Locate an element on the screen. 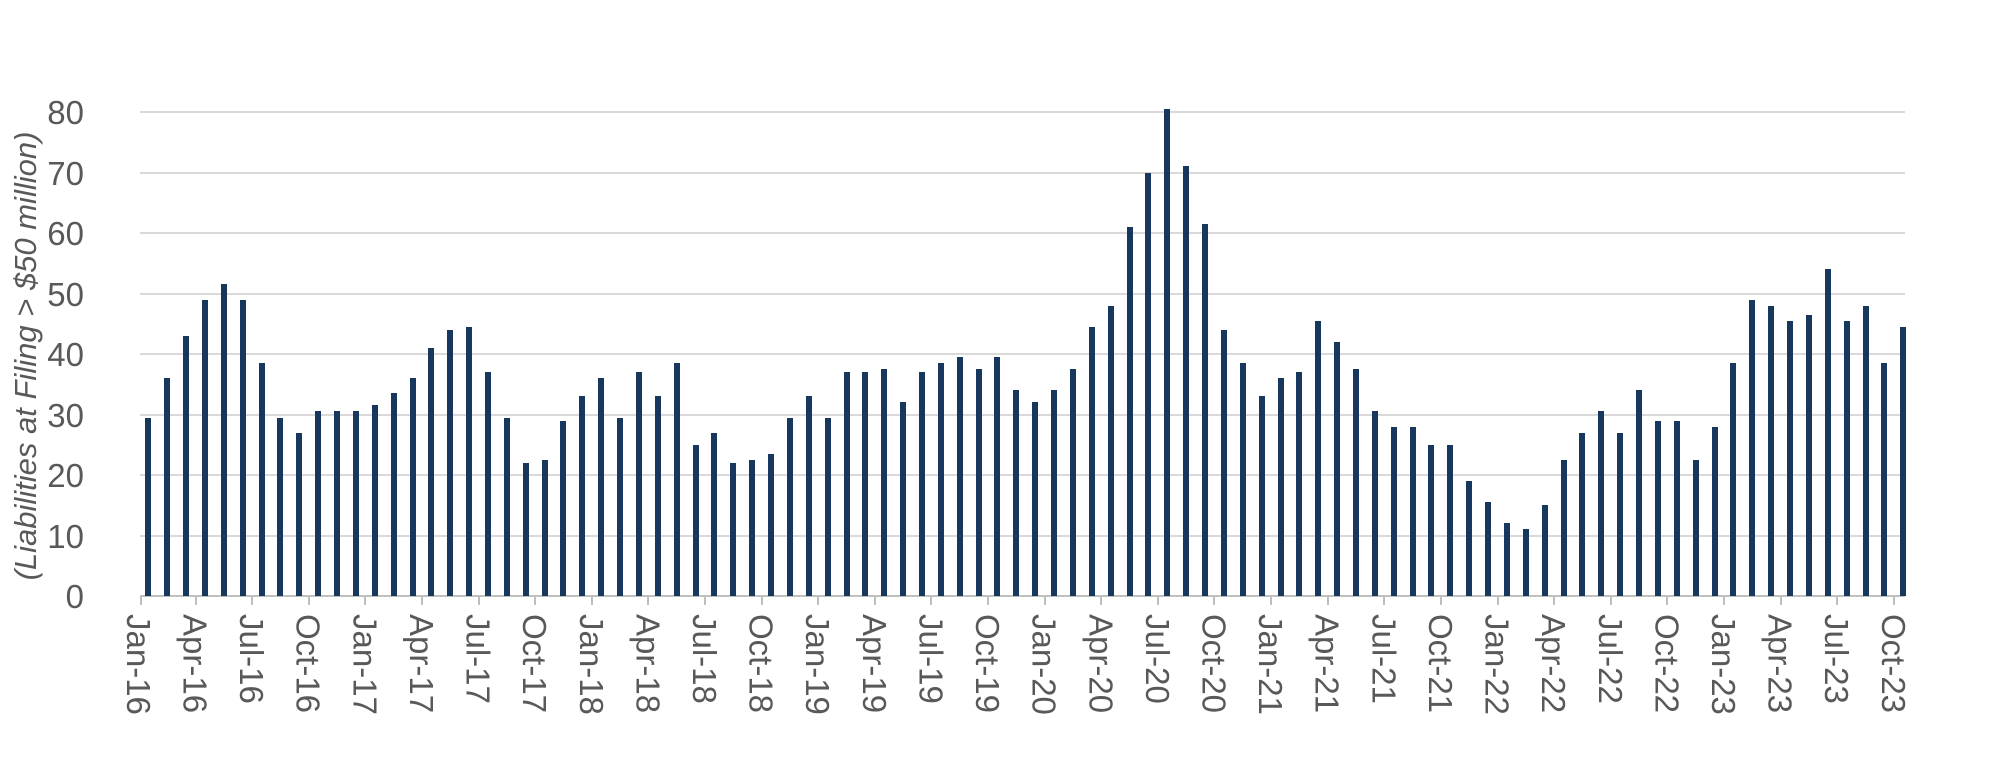  x-tick-label: Oct-22 is located at coordinates (1667, 664).